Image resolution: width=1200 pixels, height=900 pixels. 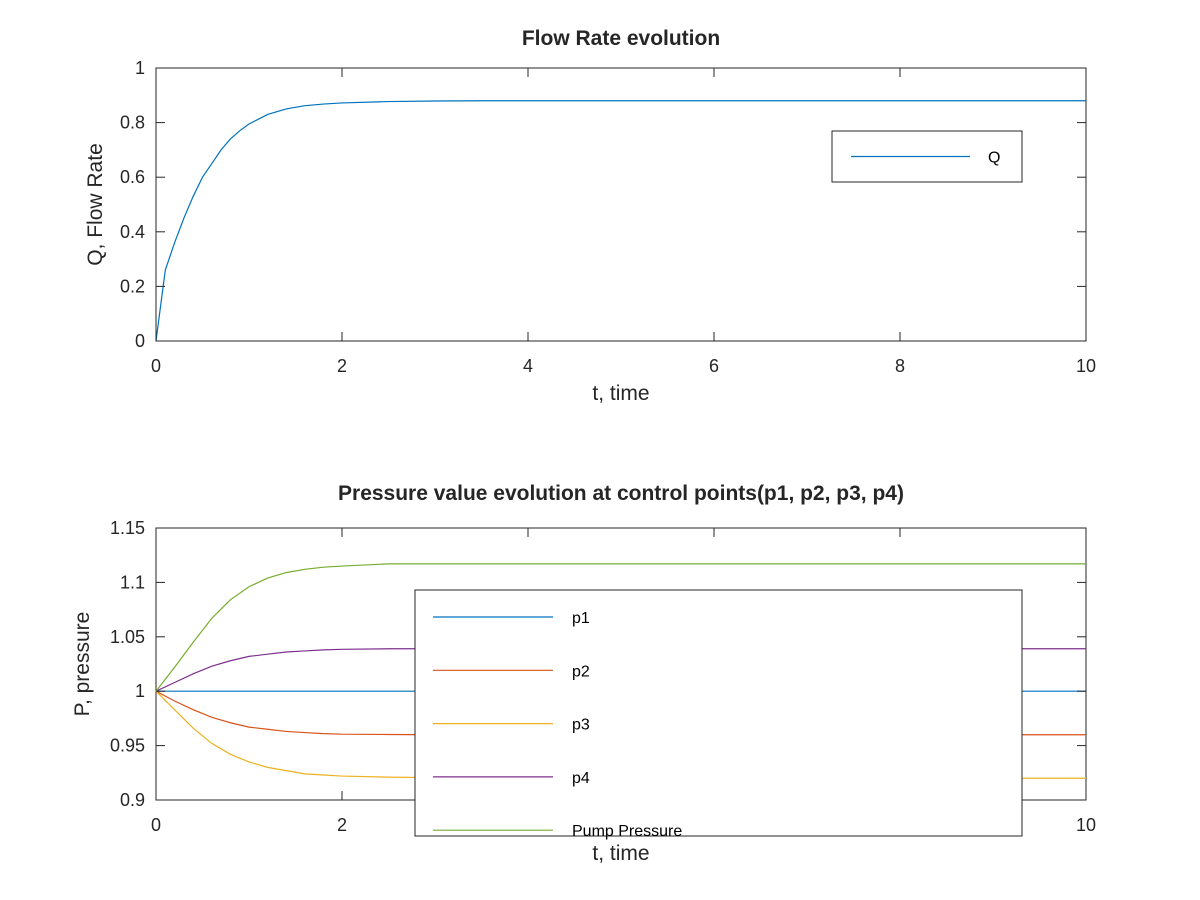 I want to click on legend-box, so click(x=718, y=713).